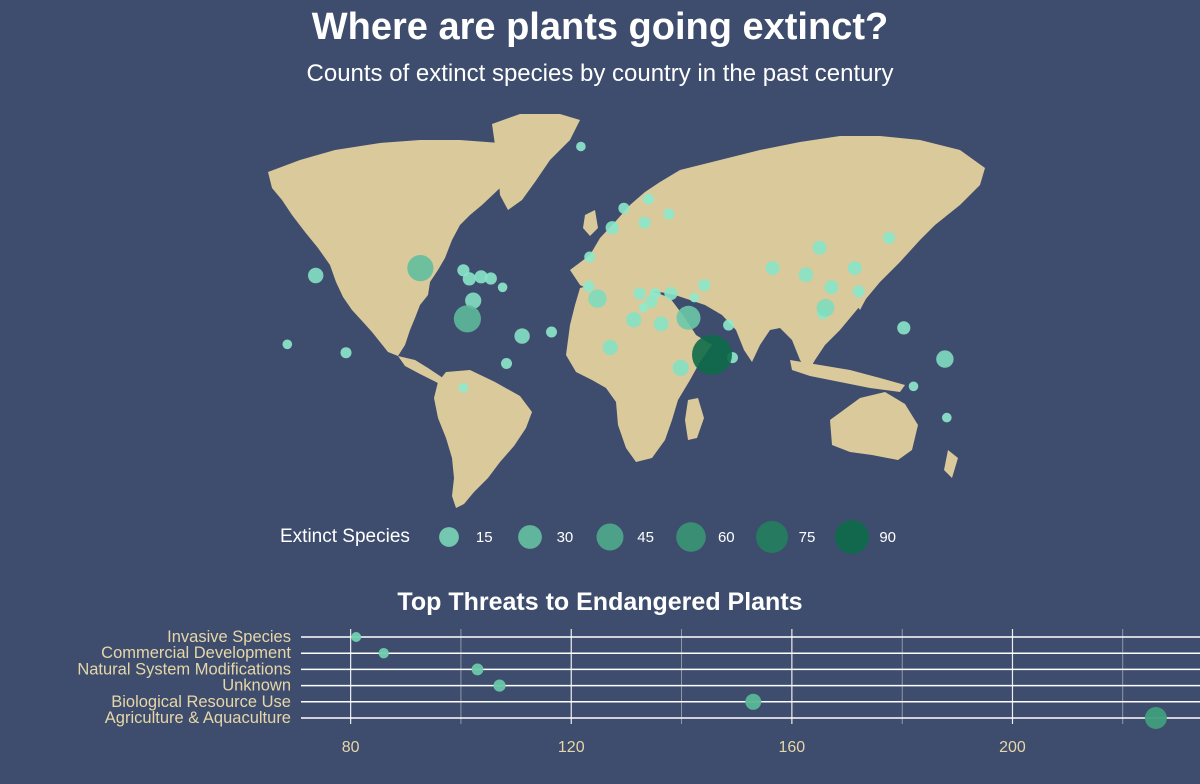  I want to click on landmass-australia, so click(874, 426).